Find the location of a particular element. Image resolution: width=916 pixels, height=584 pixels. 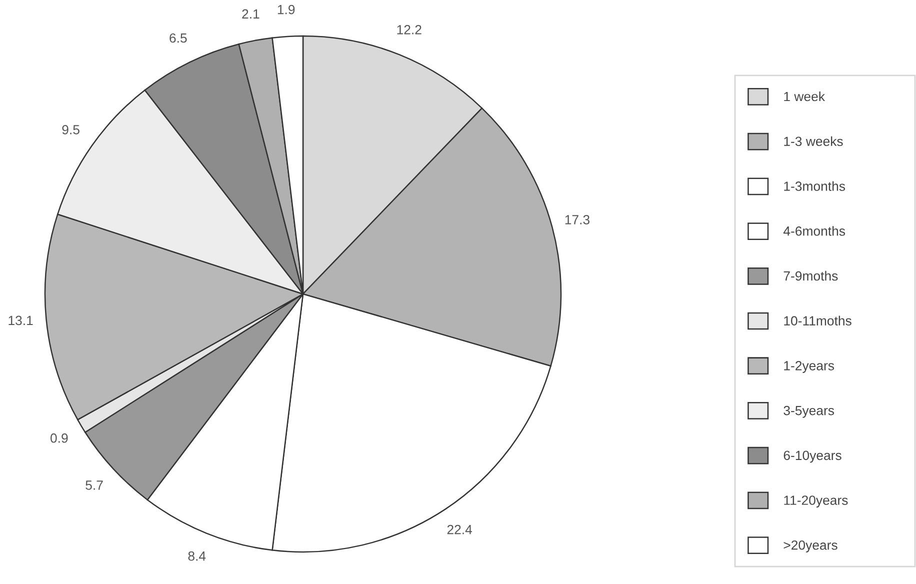

legend-label: 7-9moths is located at coordinates (811, 275).